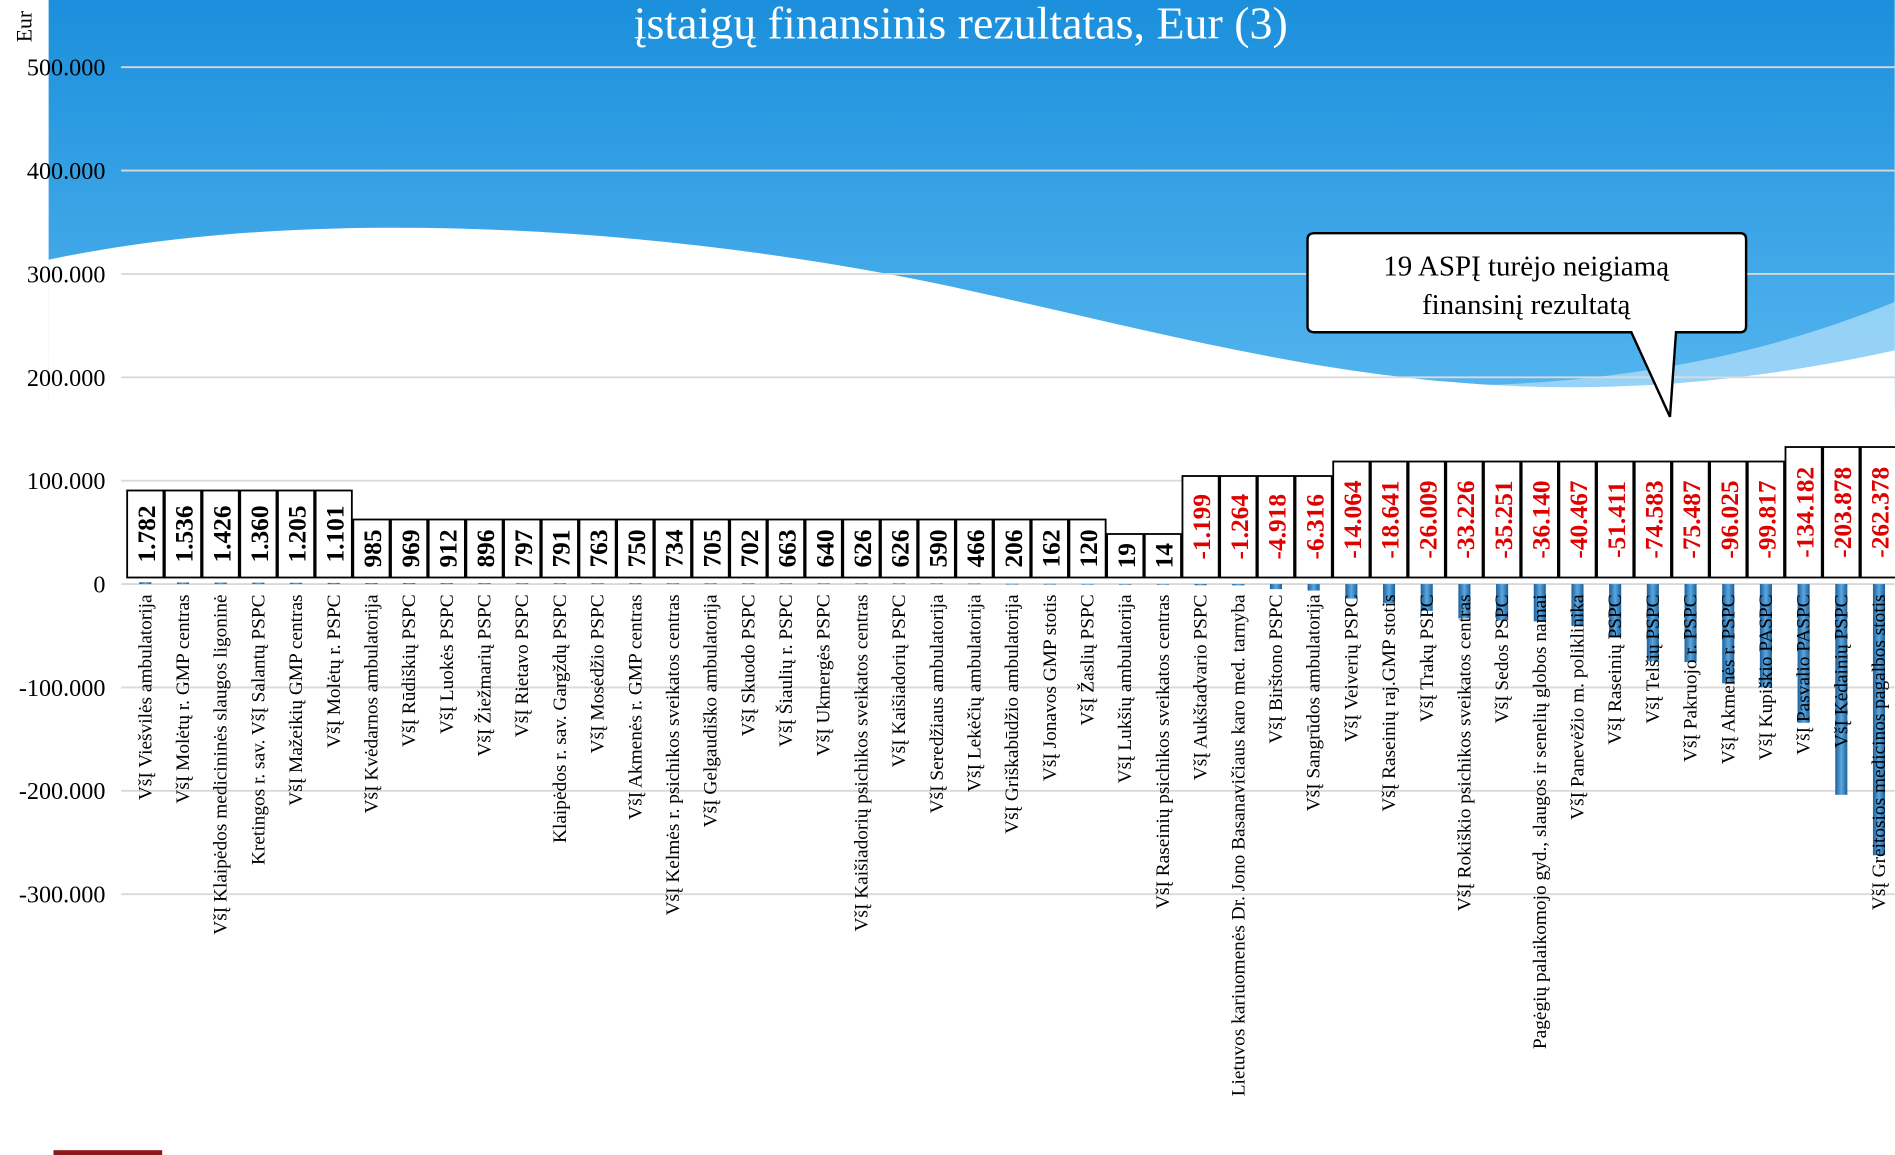  I want to click on data-label: -75.487, so click(1692, 519).